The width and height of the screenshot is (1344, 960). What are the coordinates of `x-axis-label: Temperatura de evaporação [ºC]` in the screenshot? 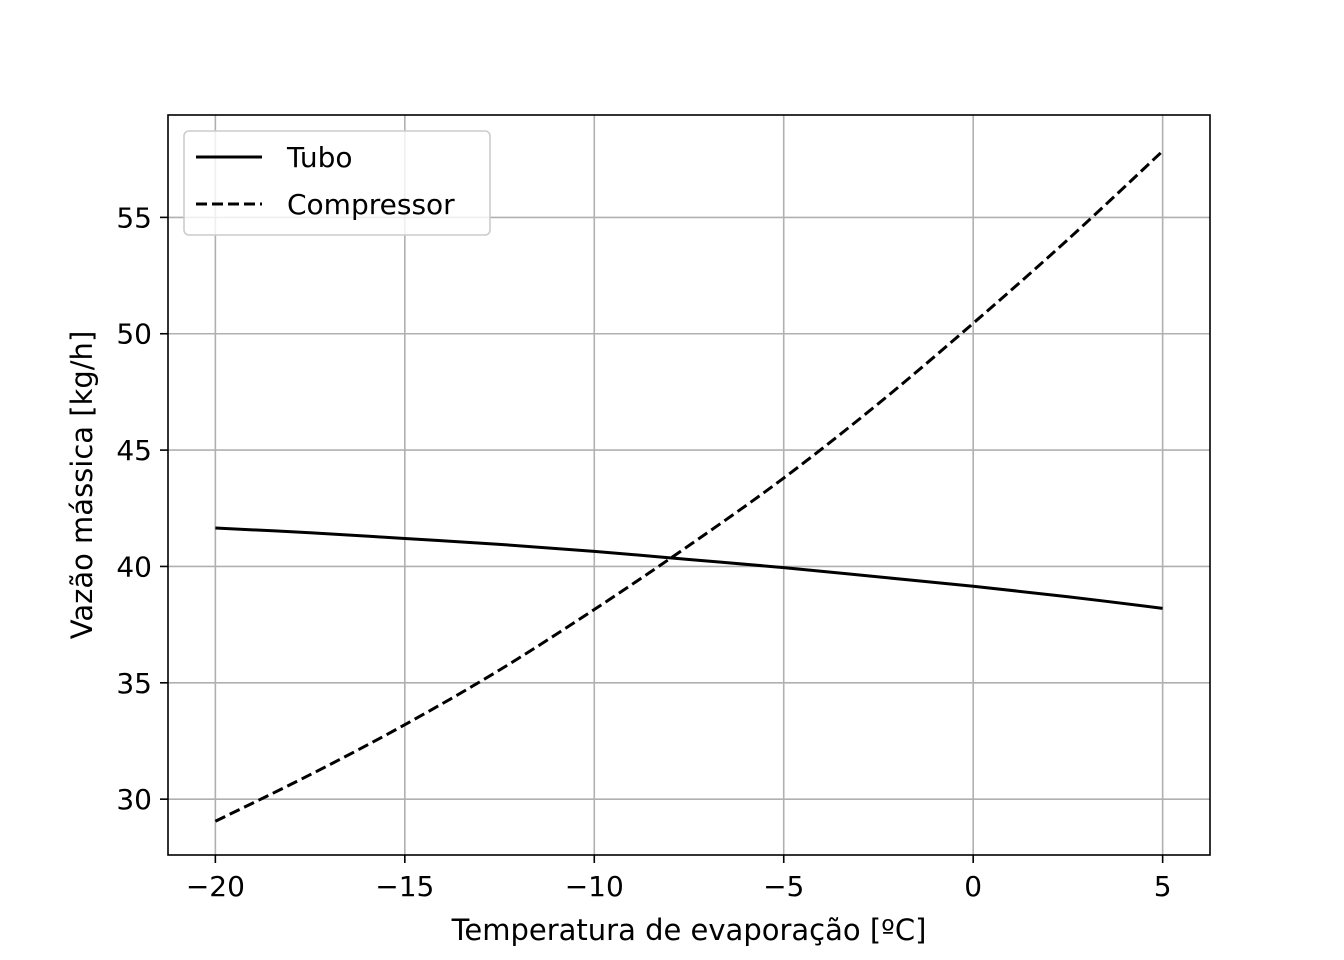 It's located at (689, 930).